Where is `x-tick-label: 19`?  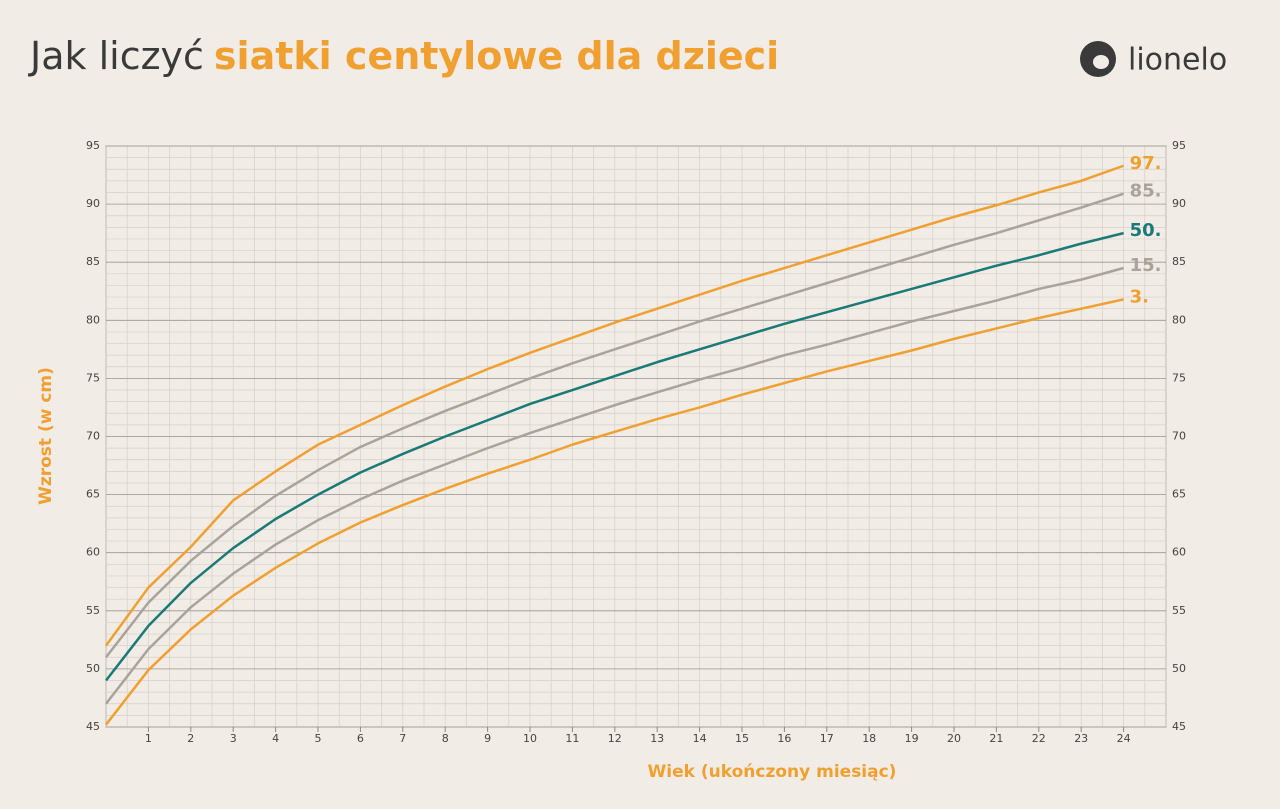 x-tick-label: 19 is located at coordinates (912, 738).